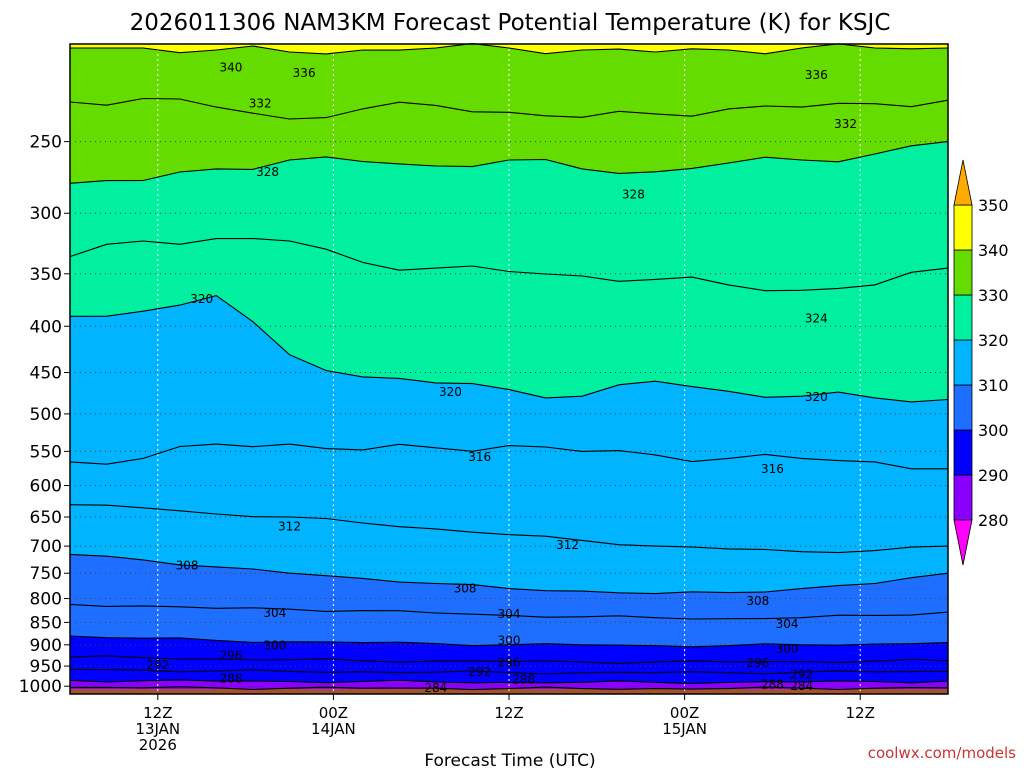 This screenshot has width=1024, height=768. I want to click on x-tick-label: 15JAN, so click(684, 729).